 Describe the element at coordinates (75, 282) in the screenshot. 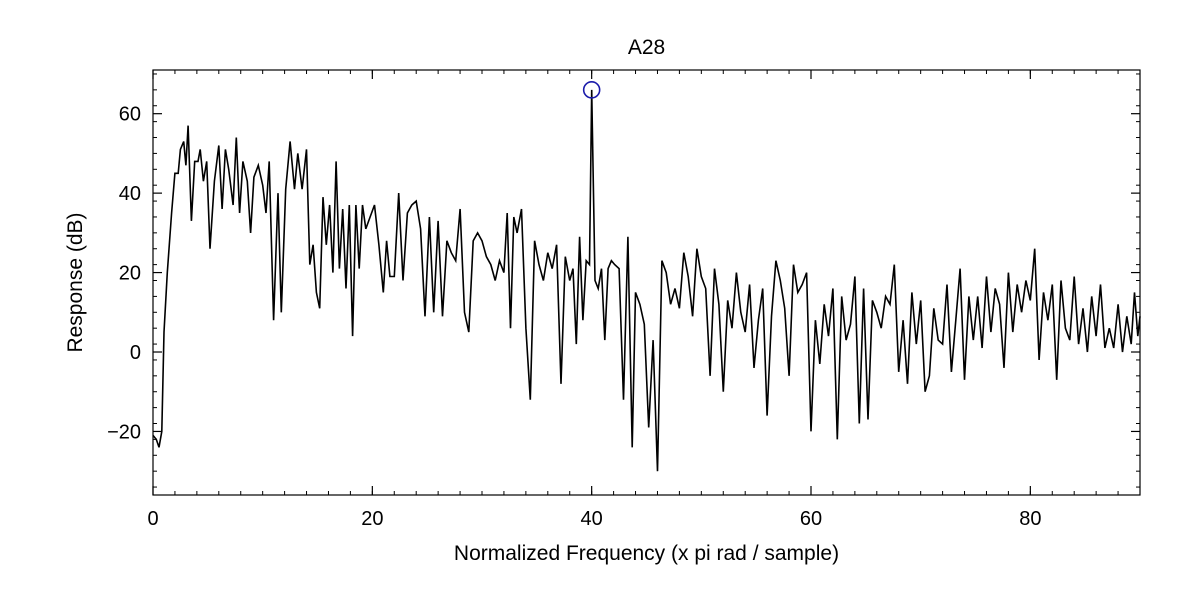

I see `y-axis-title: Response (dB)` at that location.